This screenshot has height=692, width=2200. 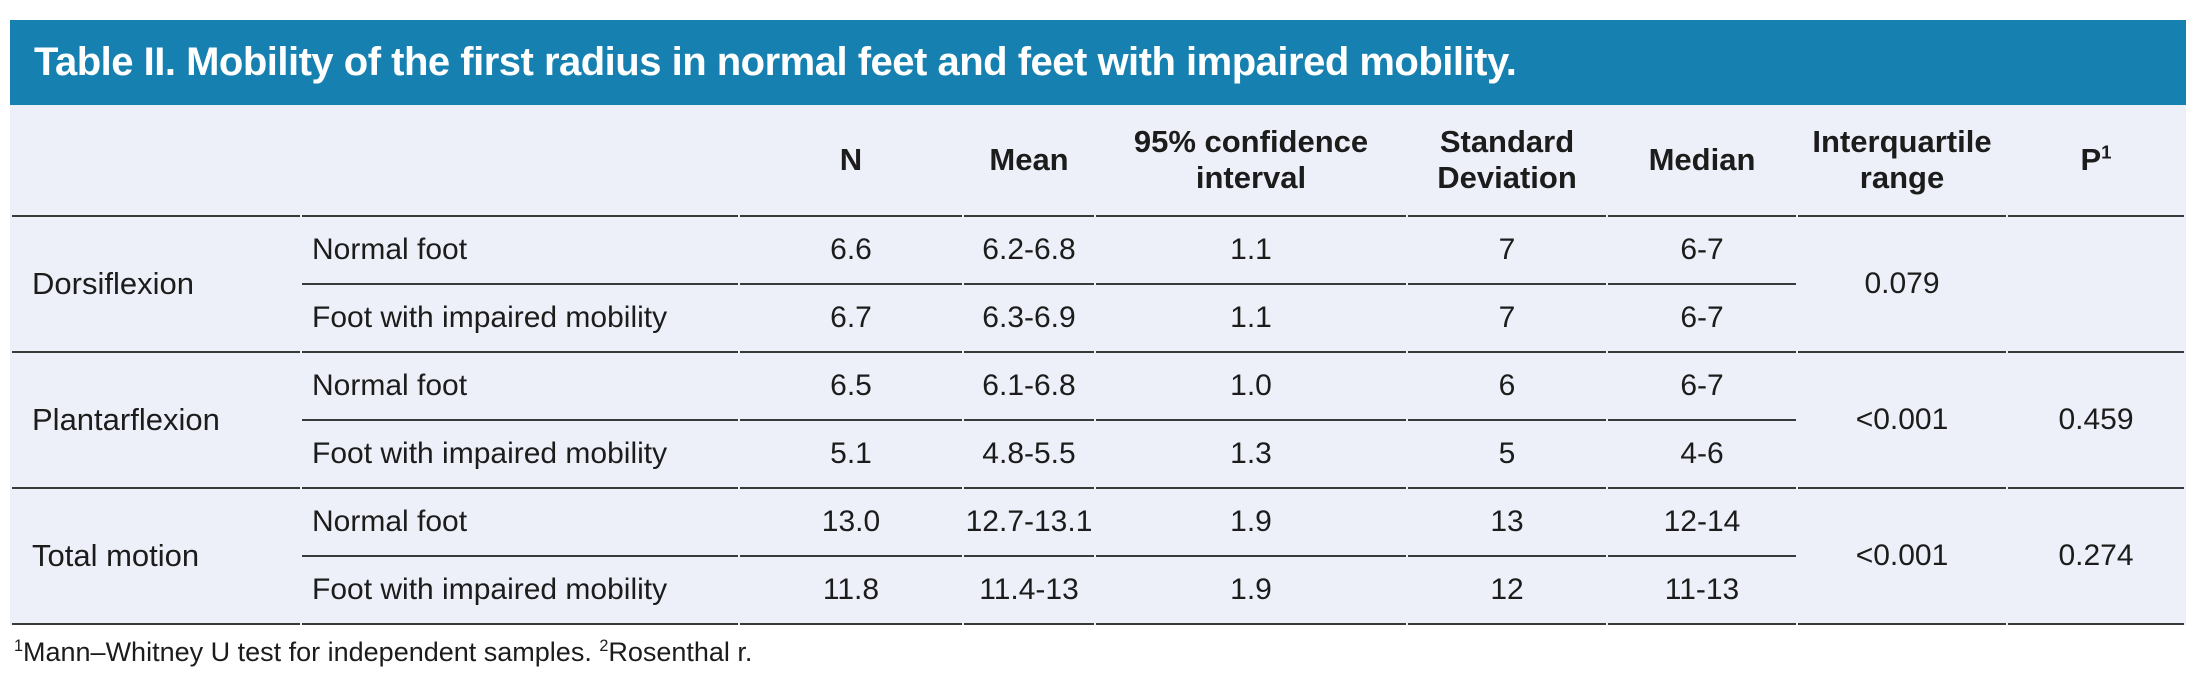 What do you see at coordinates (1029, 161) in the screenshot?
I see `header-mean: Mean` at bounding box center [1029, 161].